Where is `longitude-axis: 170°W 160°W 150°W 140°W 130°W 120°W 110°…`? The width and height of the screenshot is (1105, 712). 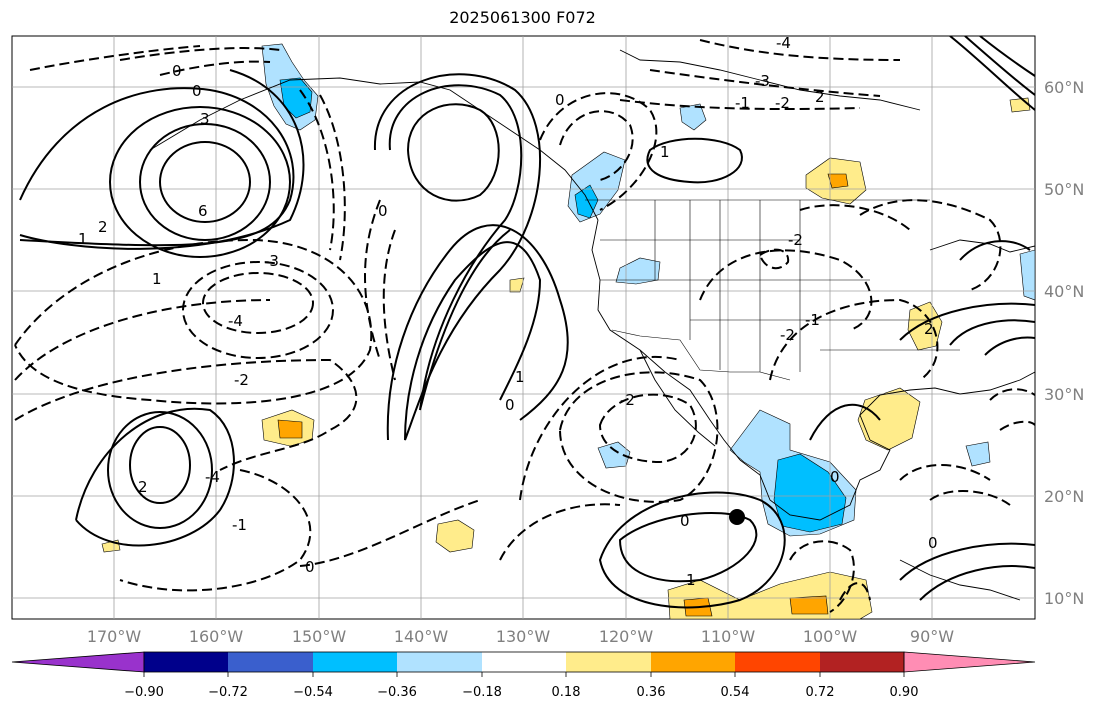
longitude-axis: 170°W 160°W 150°W 140°W 130°W 120°W 110°… is located at coordinates (520, 636).